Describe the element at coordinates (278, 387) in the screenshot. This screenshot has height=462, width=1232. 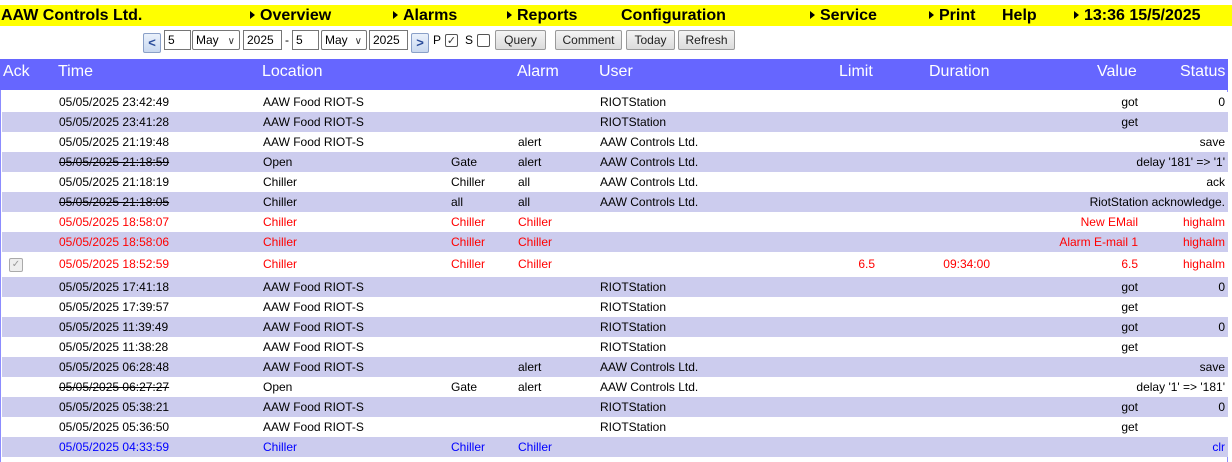
I see `cell-location: Open` at that location.